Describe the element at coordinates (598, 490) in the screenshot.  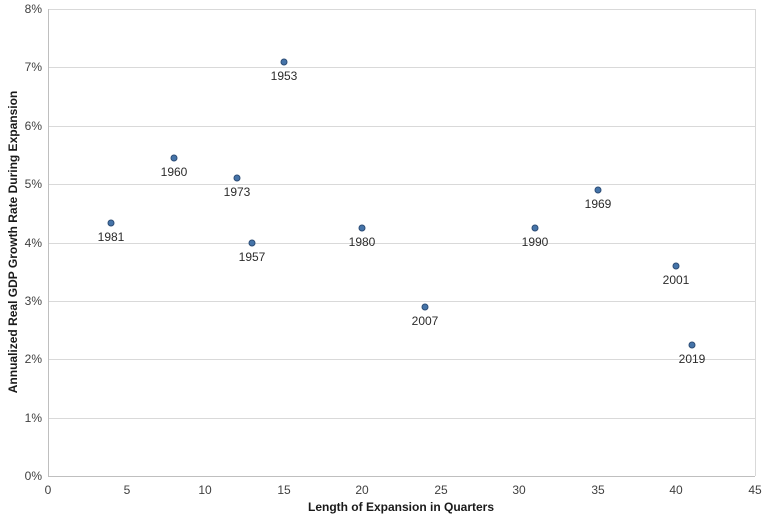
I see `x-tick-label: 35` at that location.